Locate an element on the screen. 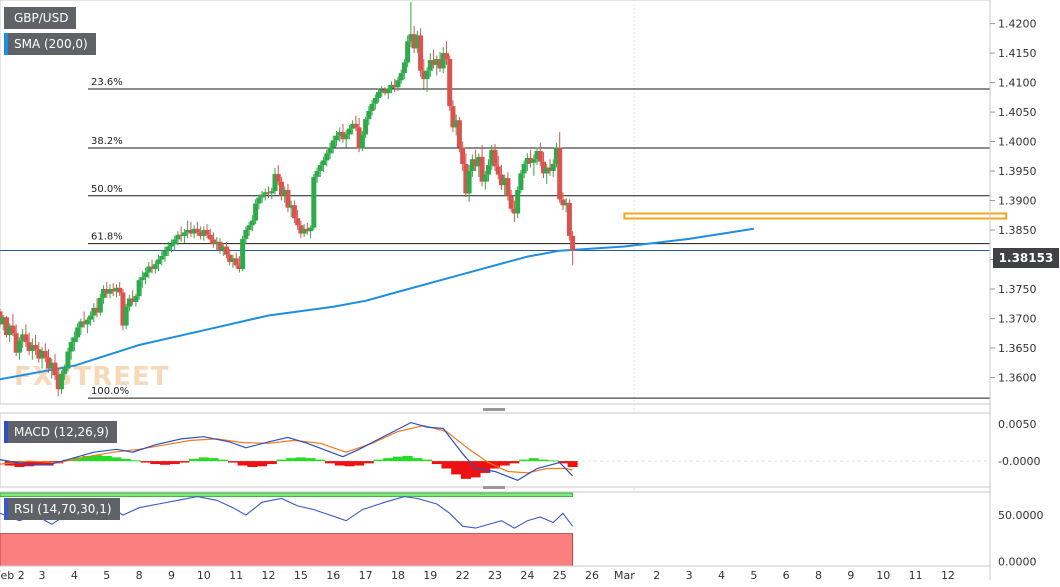 Image resolution: width=1060 pixels, height=587 pixels. y-tick-label: 1.3950 is located at coordinates (1017, 171).